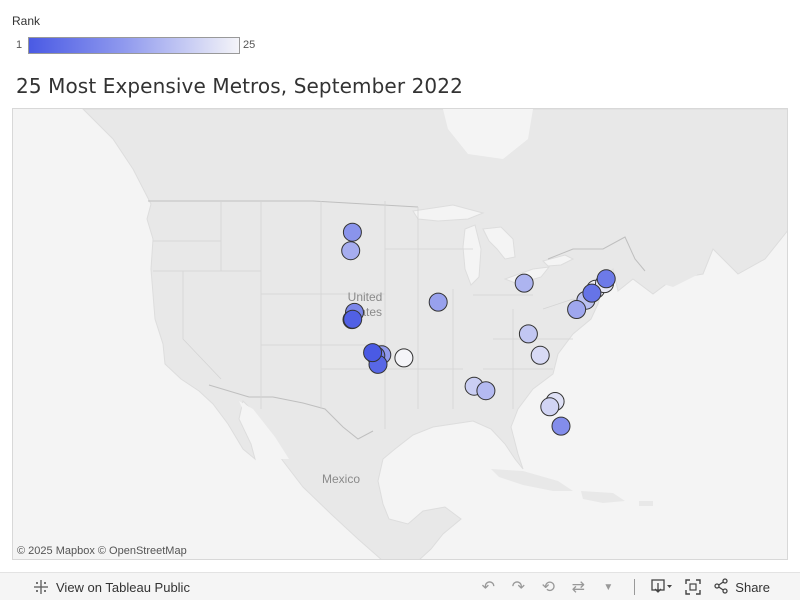 Image resolution: width=800 pixels, height=600 pixels. What do you see at coordinates (142, 35) in the screenshot?
I see `color-legend: Rank 1 25` at bounding box center [142, 35].